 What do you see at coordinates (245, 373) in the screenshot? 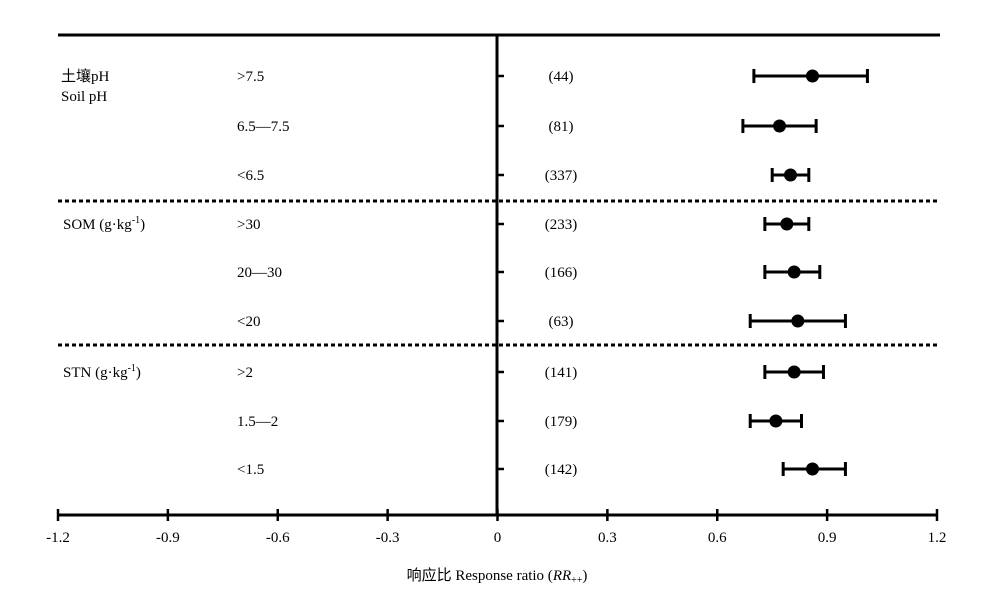
I see `category-label: >2` at bounding box center [245, 373].